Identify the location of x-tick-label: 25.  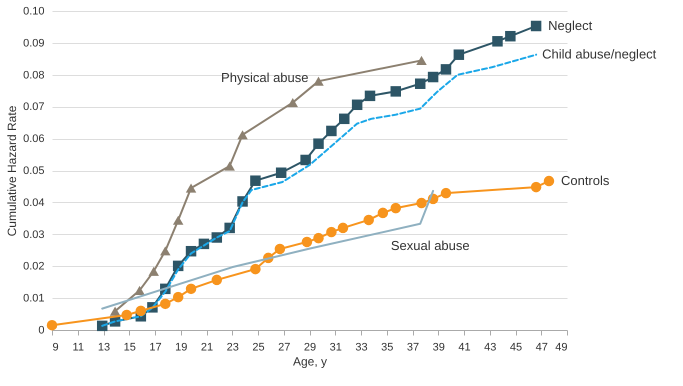
(258, 348).